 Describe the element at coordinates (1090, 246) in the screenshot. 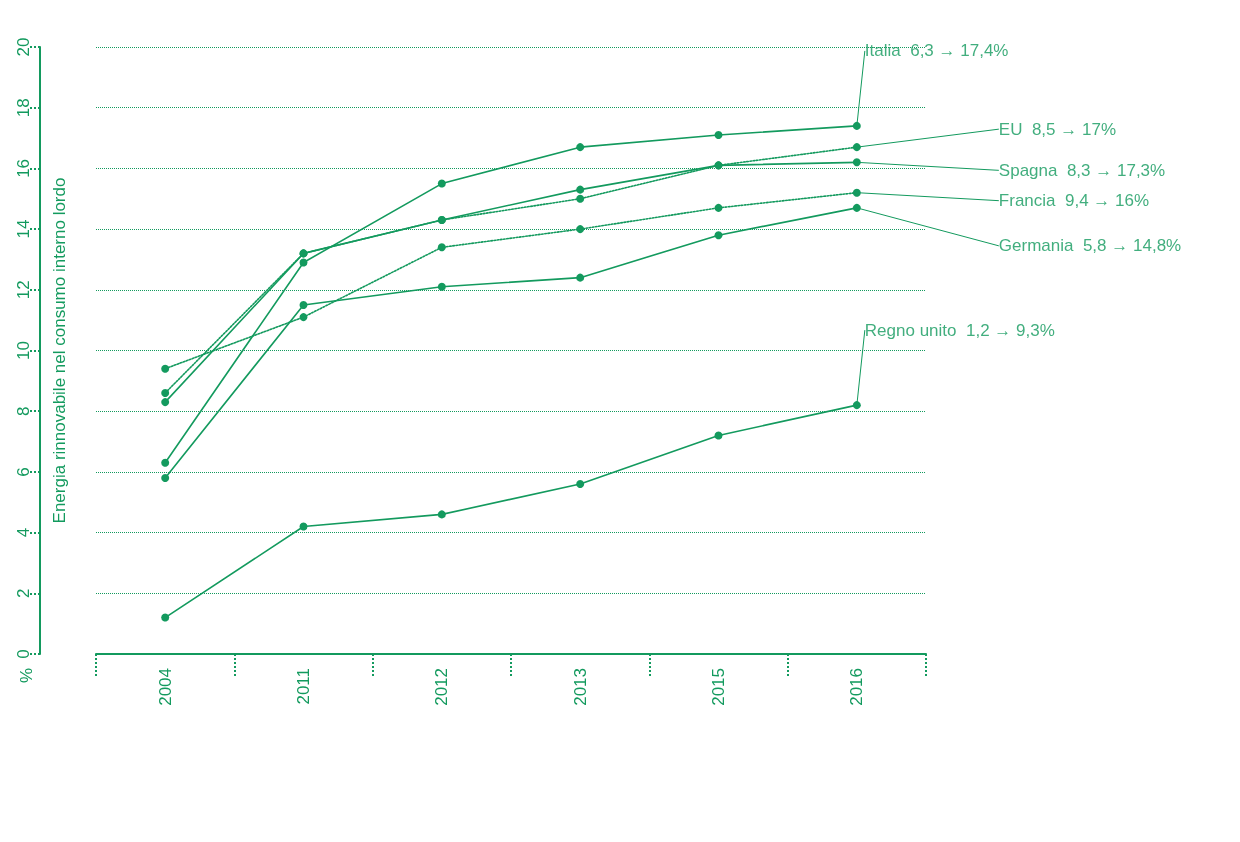

I see `annotation: Germania 5,8 → 14,8%` at that location.